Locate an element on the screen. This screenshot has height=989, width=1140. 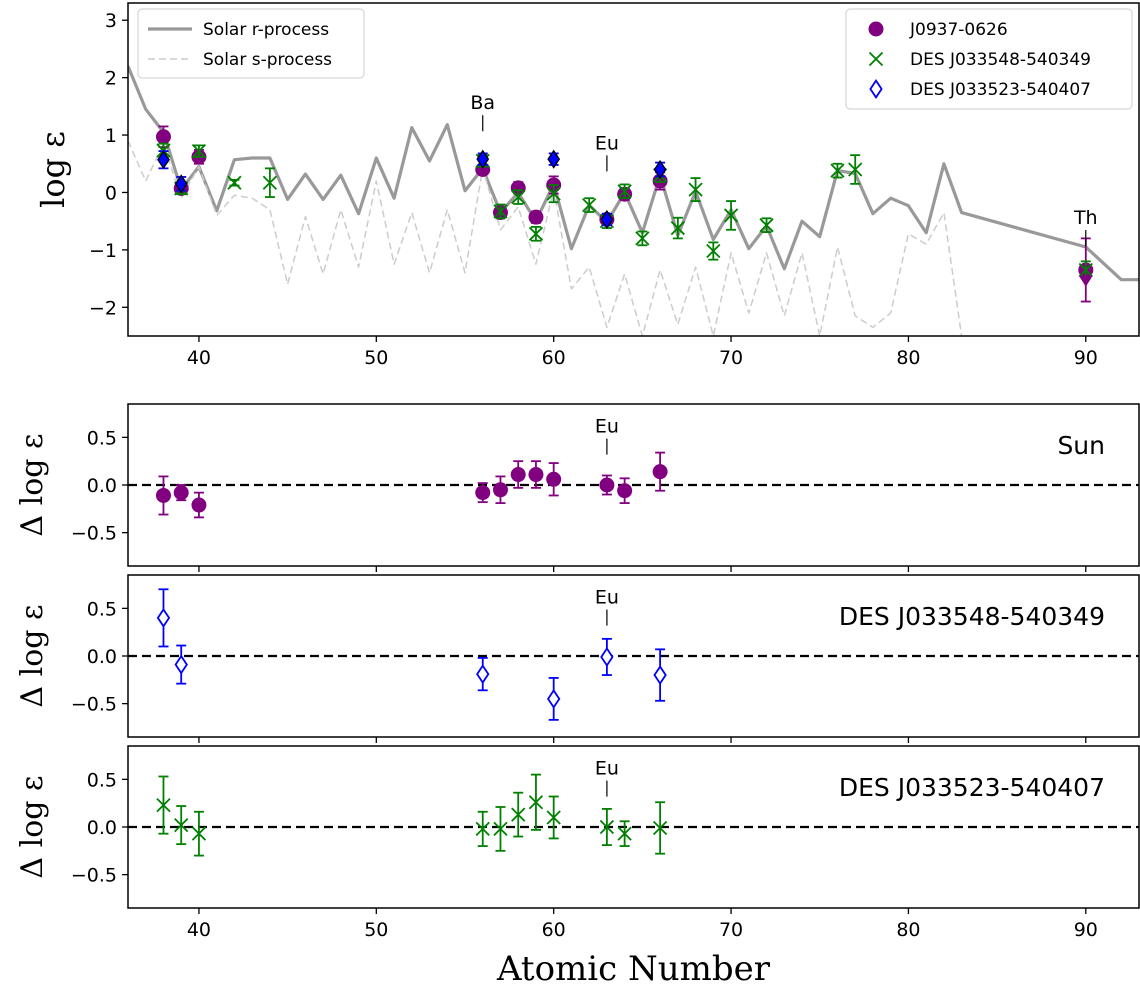
legend-entry: DES J033548-540349 is located at coordinates (1000, 60).